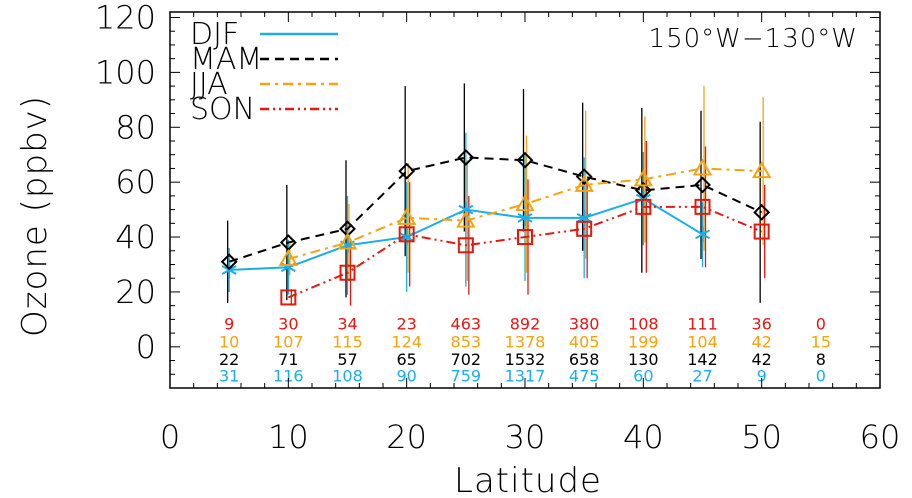 This screenshot has height=498, width=912. Describe the element at coordinates (466, 376) in the screenshot. I see `count-label-djf: 759` at that location.